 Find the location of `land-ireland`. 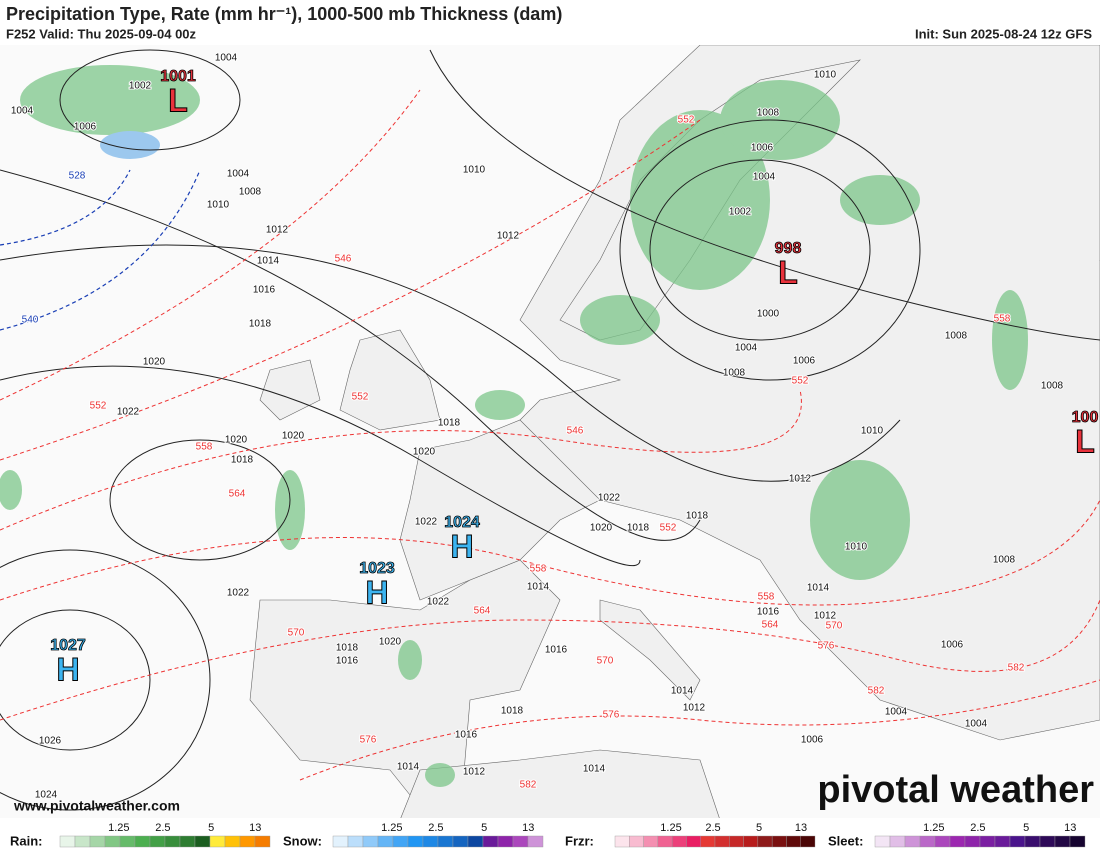

land-ireland is located at coordinates (290, 390).